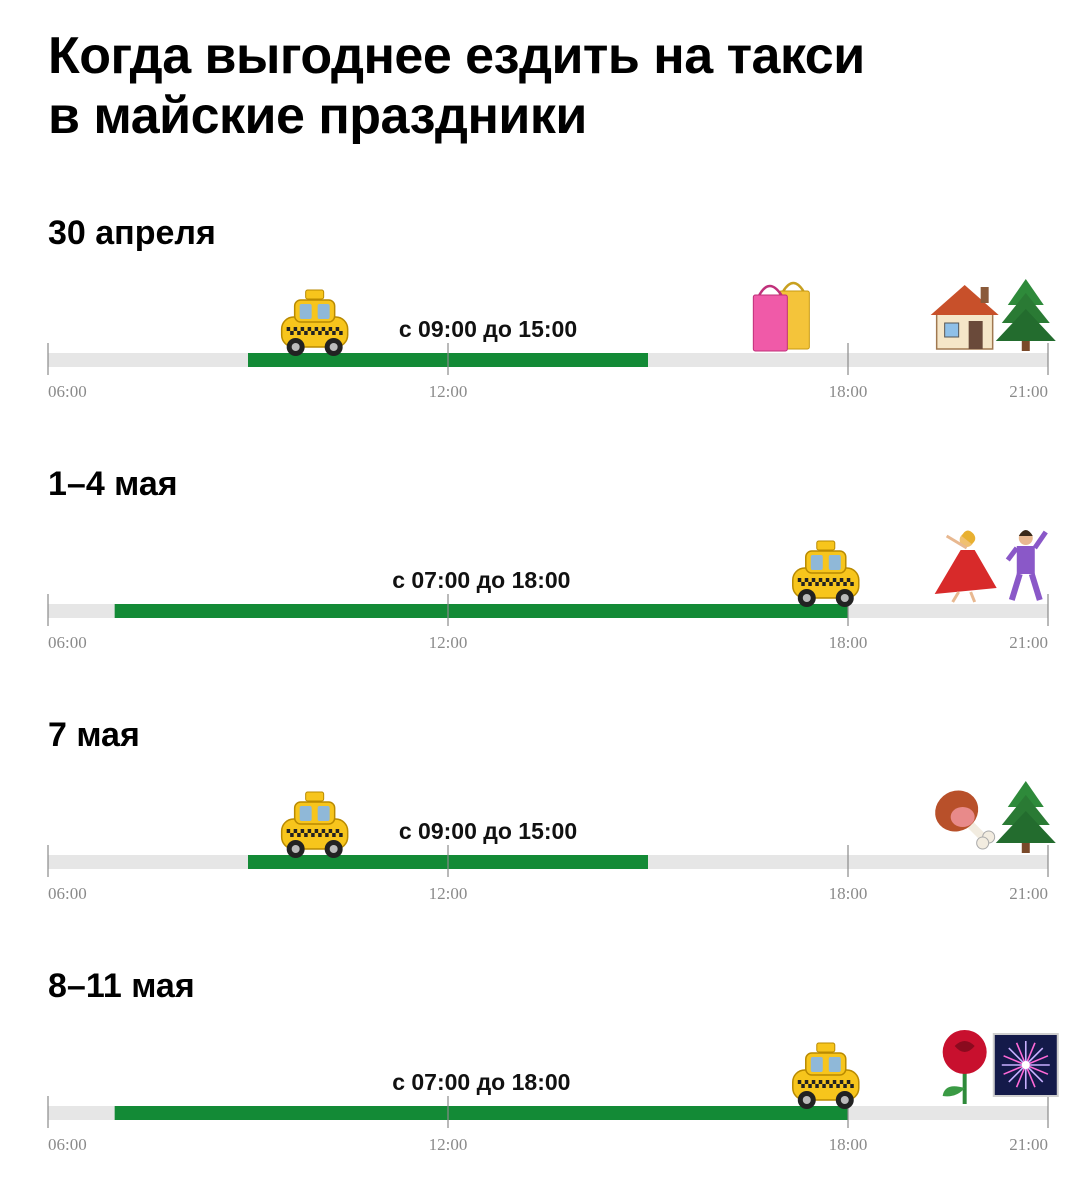 The width and height of the screenshot is (1084, 1200). I want to click on date-label: 7 мая, so click(94, 735).